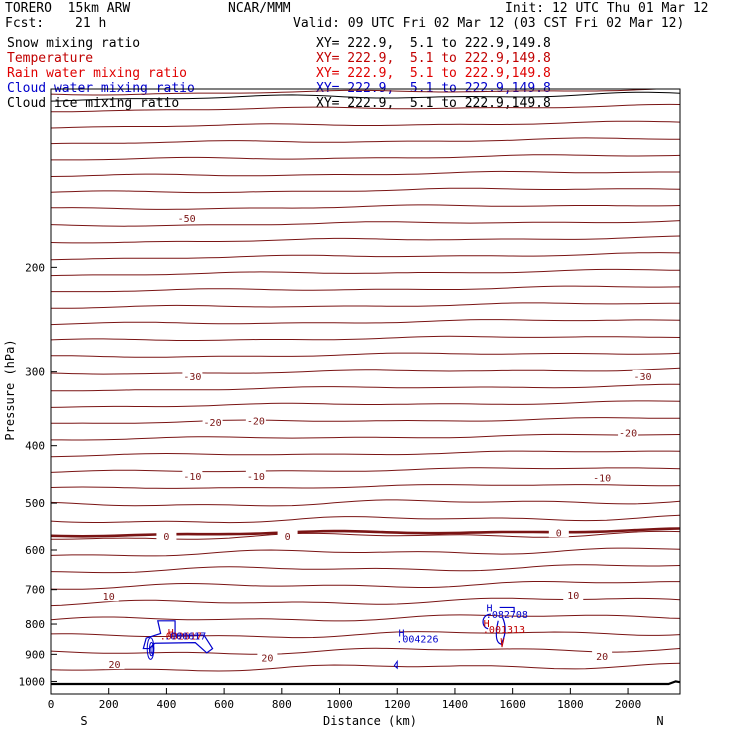 The width and height of the screenshot is (740, 740). Describe the element at coordinates (433, 43) in the screenshot. I see `field-xy-snow: XY= 222.9, 5.1 to 222.9,149.8` at that location.